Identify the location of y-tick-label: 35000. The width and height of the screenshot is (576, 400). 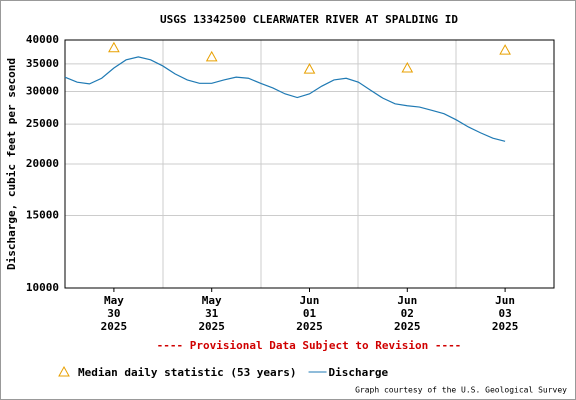
(42, 63).